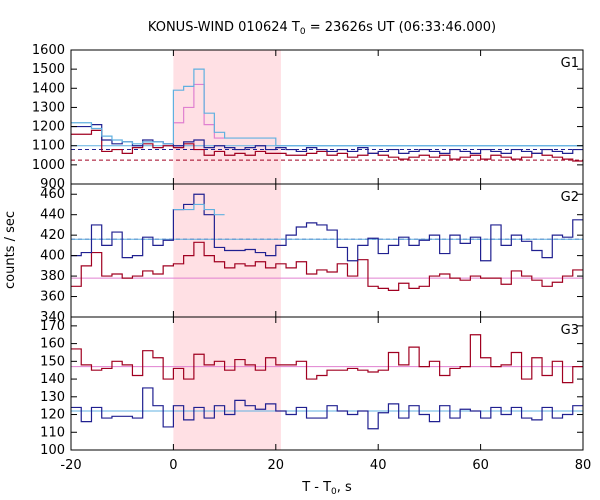  I want to click on y-tick-label: 1000, so click(48, 165).